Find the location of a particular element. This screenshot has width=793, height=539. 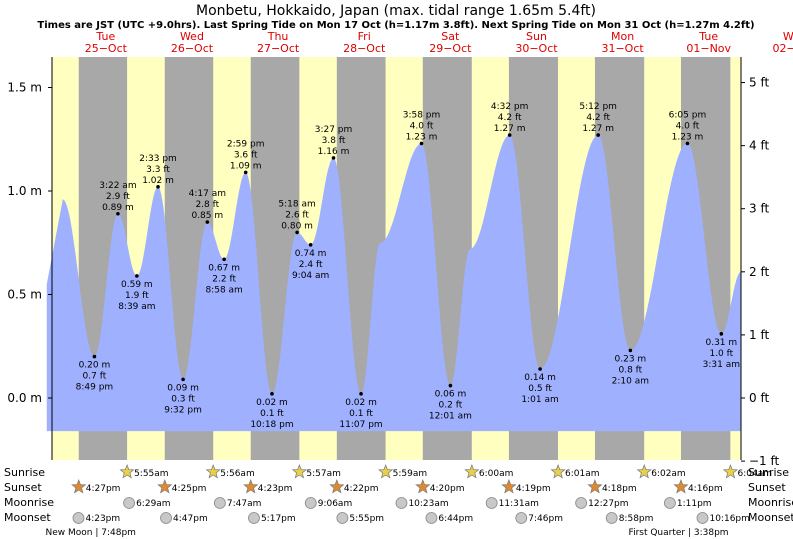

extremum-label: 0.67 m is located at coordinates (224, 268).